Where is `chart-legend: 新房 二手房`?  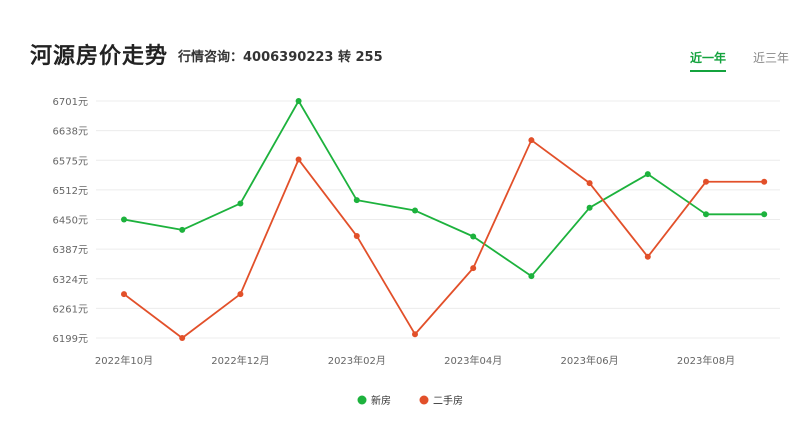
chart-legend: 新房 二手房 is located at coordinates (410, 400).